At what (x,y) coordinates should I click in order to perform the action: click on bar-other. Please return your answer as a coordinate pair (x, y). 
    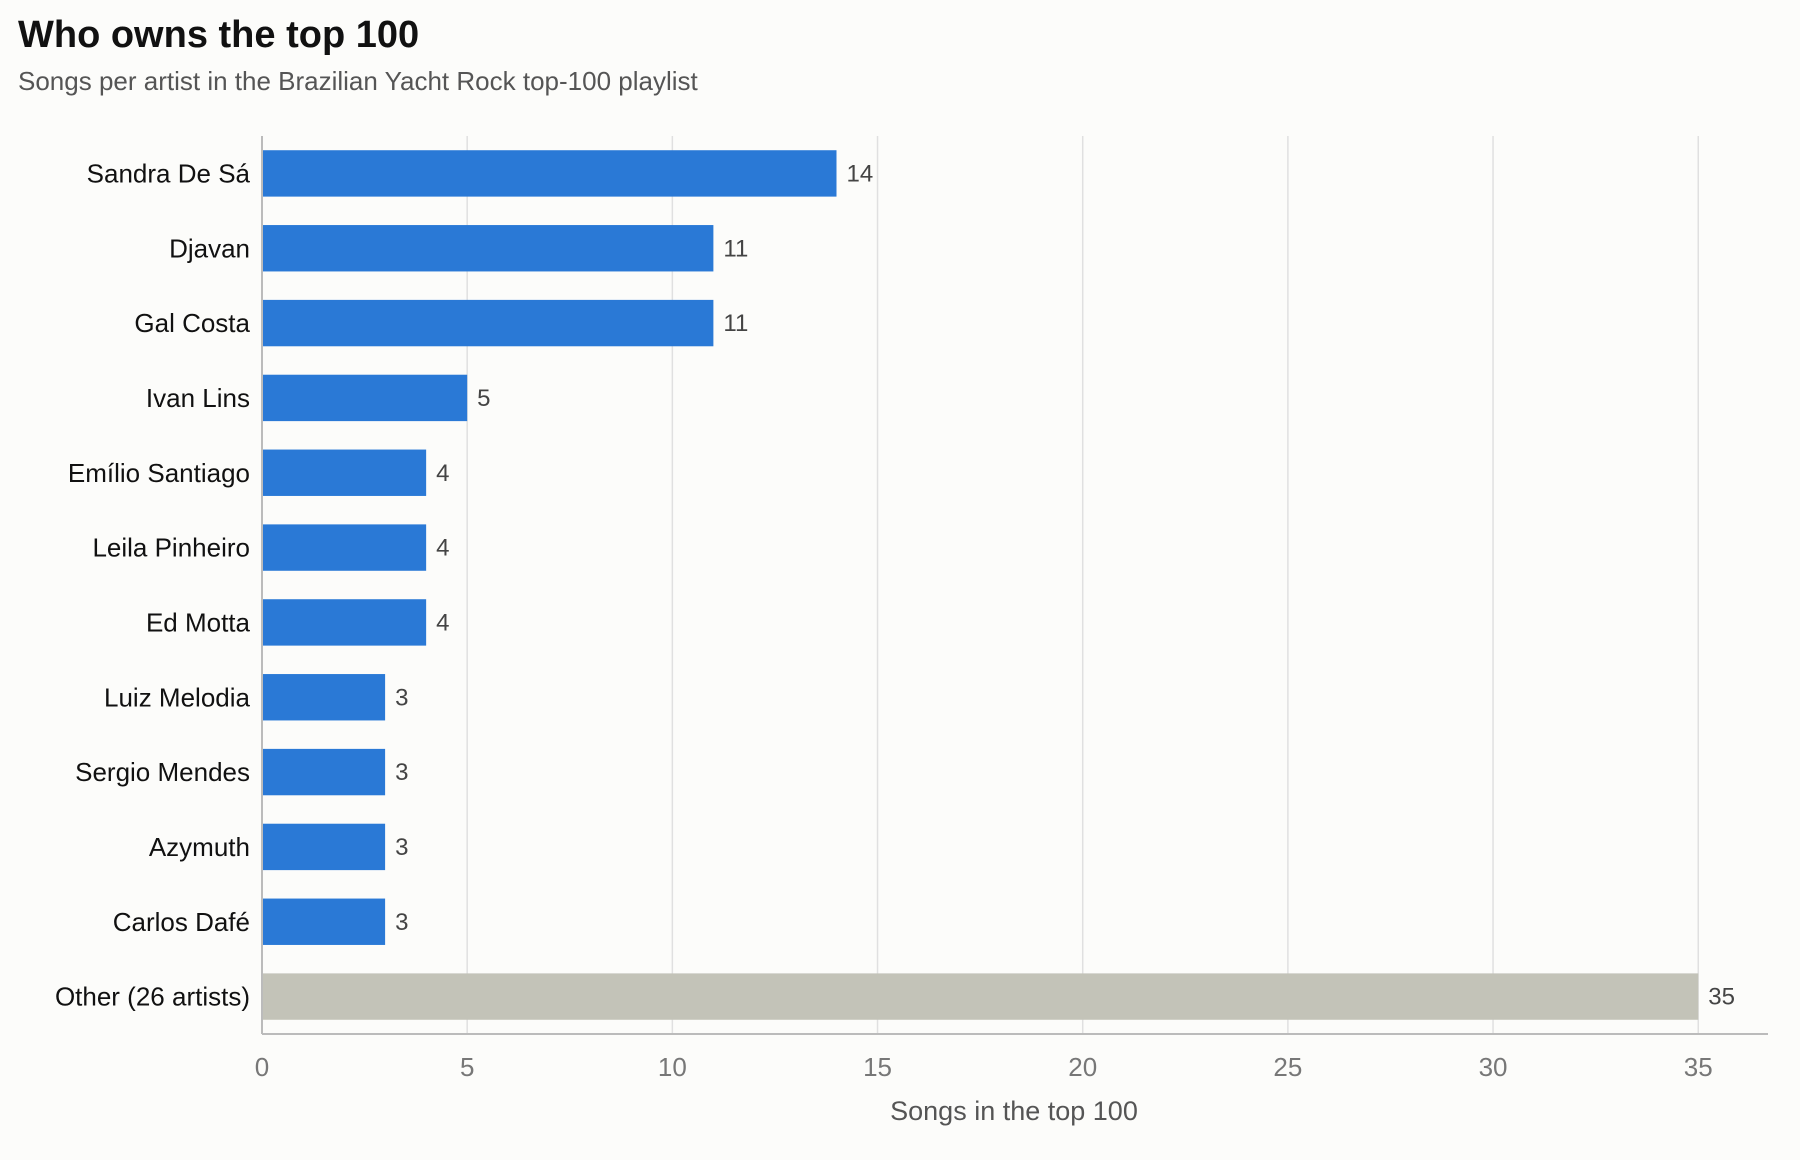
    Looking at the image, I should click on (980, 996).